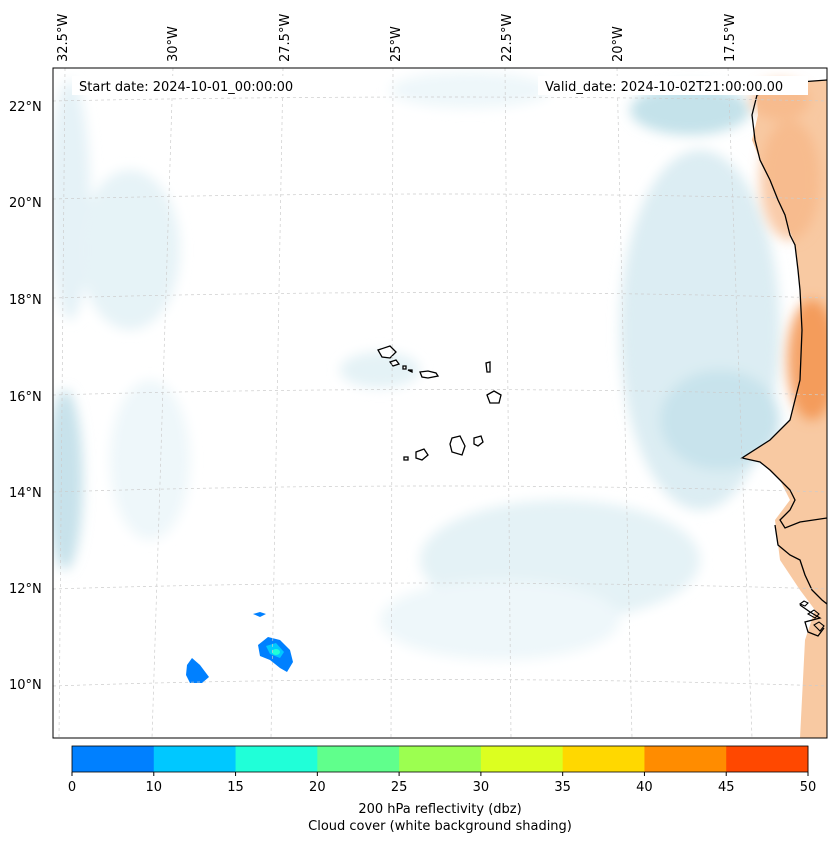 This screenshot has height=843, width=837. What do you see at coordinates (285, 38) in the screenshot?
I see `lon-label: 27.5°W` at bounding box center [285, 38].